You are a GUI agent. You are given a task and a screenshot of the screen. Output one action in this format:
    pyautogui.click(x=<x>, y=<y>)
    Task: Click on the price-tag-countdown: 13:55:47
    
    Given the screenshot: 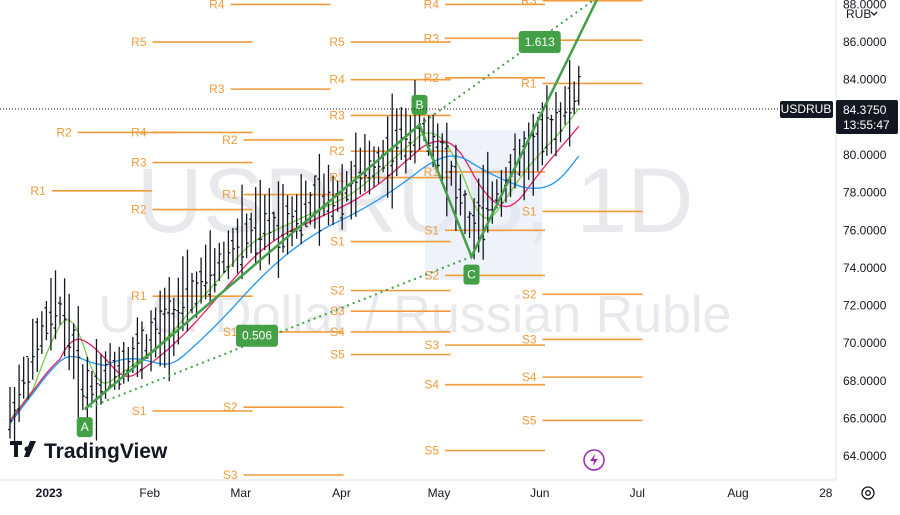 What is the action you would take?
    pyautogui.click(x=866, y=125)
    